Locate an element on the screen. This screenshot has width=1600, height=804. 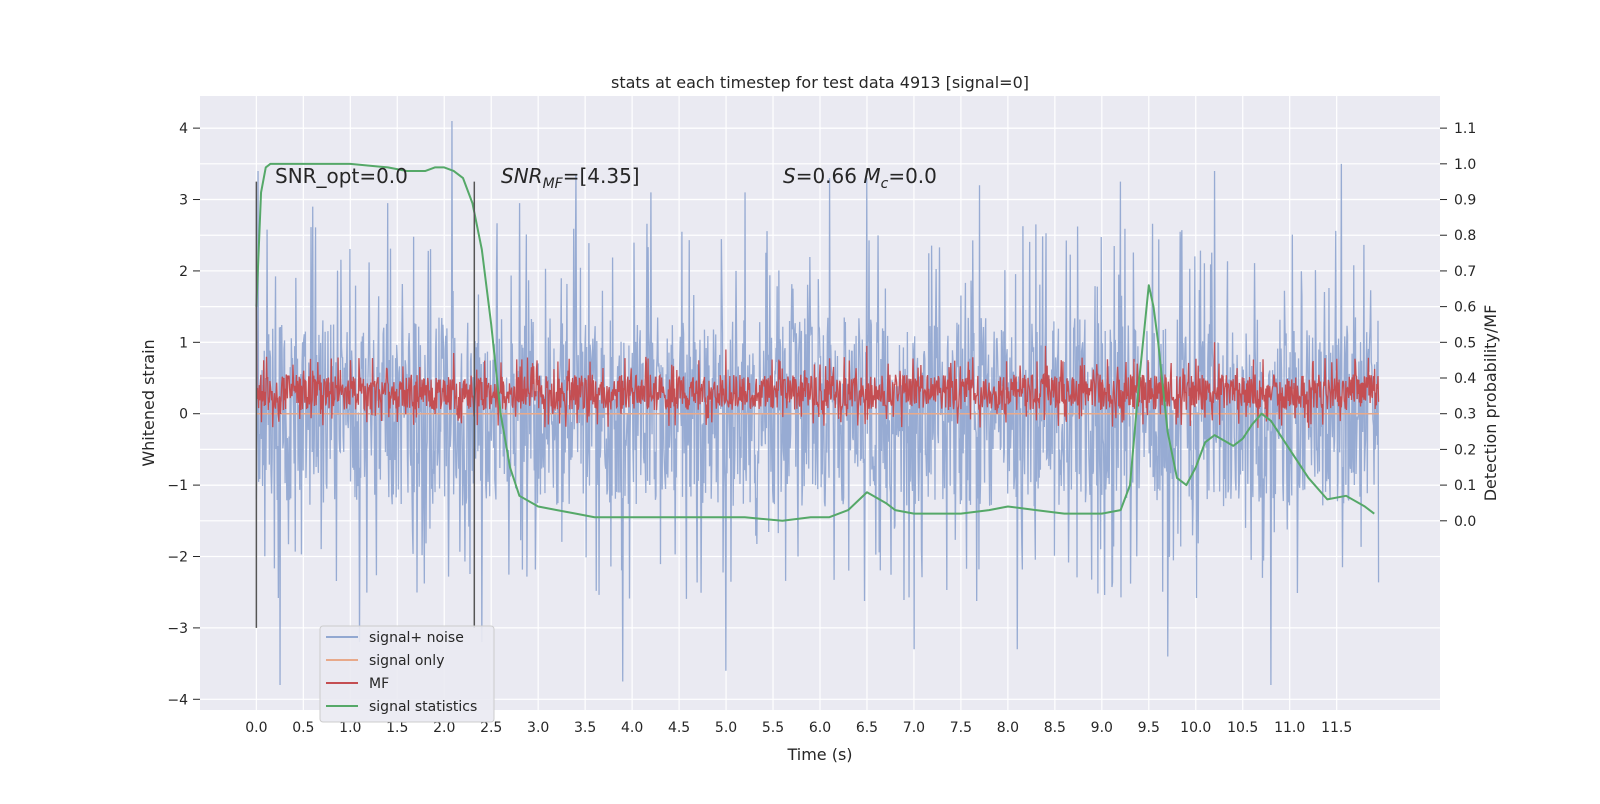
x-tick-label: 0.0 is located at coordinates (256, 728).